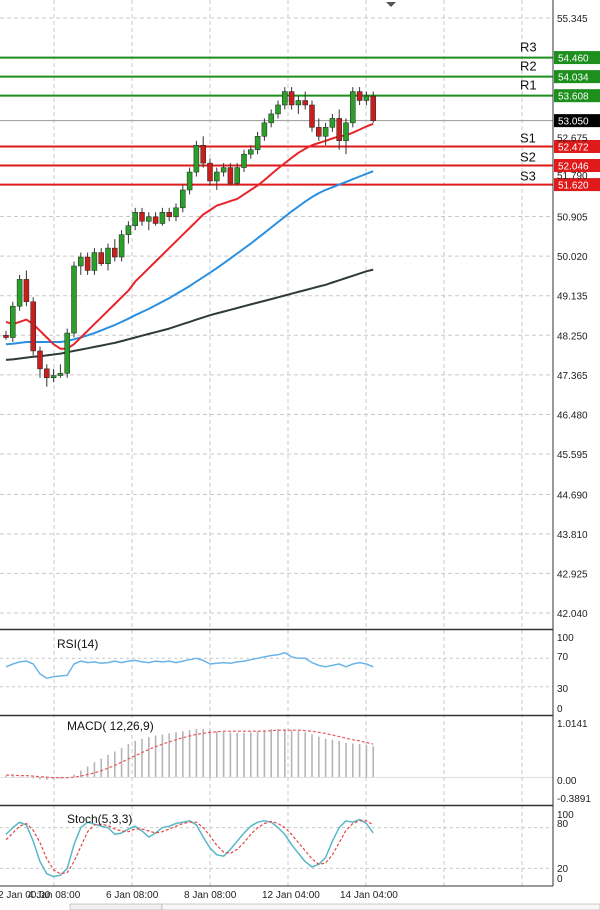 This screenshot has height=910, width=600. Describe the element at coordinates (560, 709) in the screenshot. I see `rsi-tick-0: 0` at that location.